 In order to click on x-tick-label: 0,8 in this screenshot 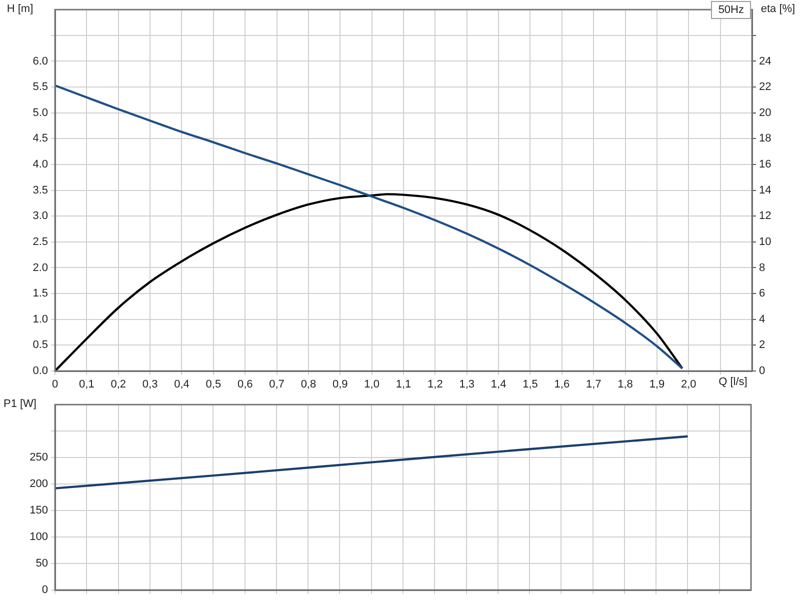, I will do `click(308, 384)`.